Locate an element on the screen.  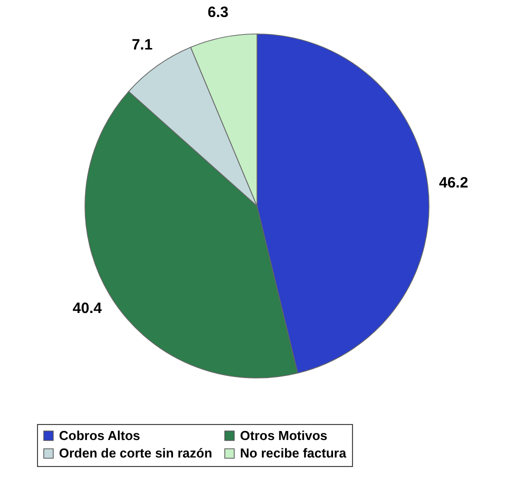
data-label: 7.1 is located at coordinates (142, 45).